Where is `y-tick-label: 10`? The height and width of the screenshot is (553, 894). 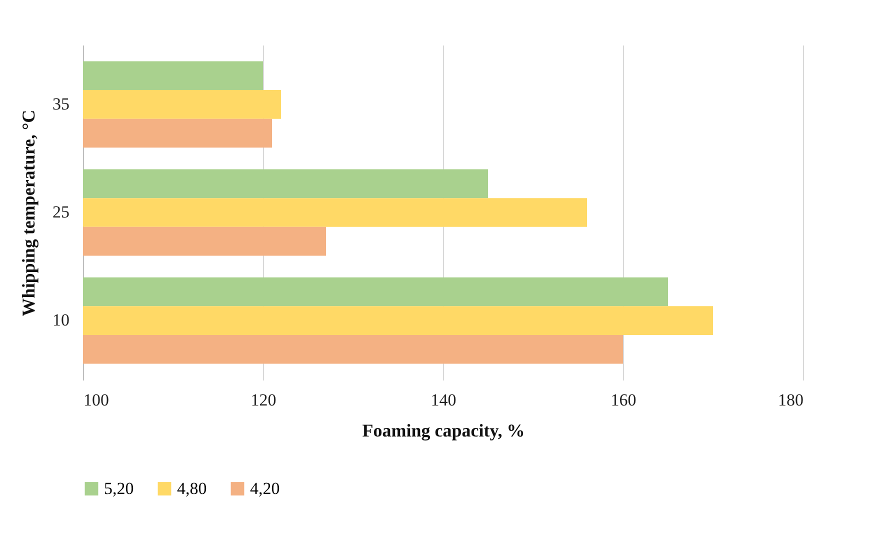 y-tick-label: 10 is located at coordinates (61, 320).